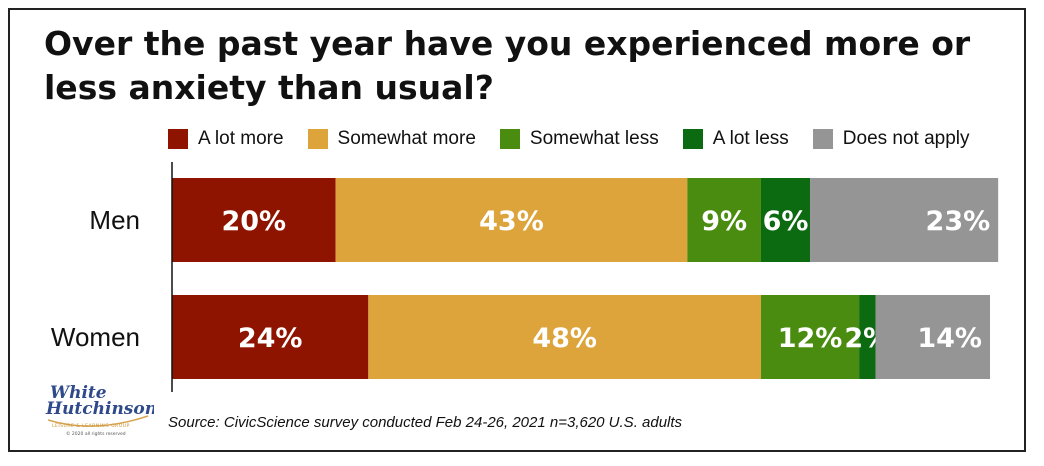 The image size is (1044, 466). I want to click on bar-women-somewhat-more, so click(564, 337).